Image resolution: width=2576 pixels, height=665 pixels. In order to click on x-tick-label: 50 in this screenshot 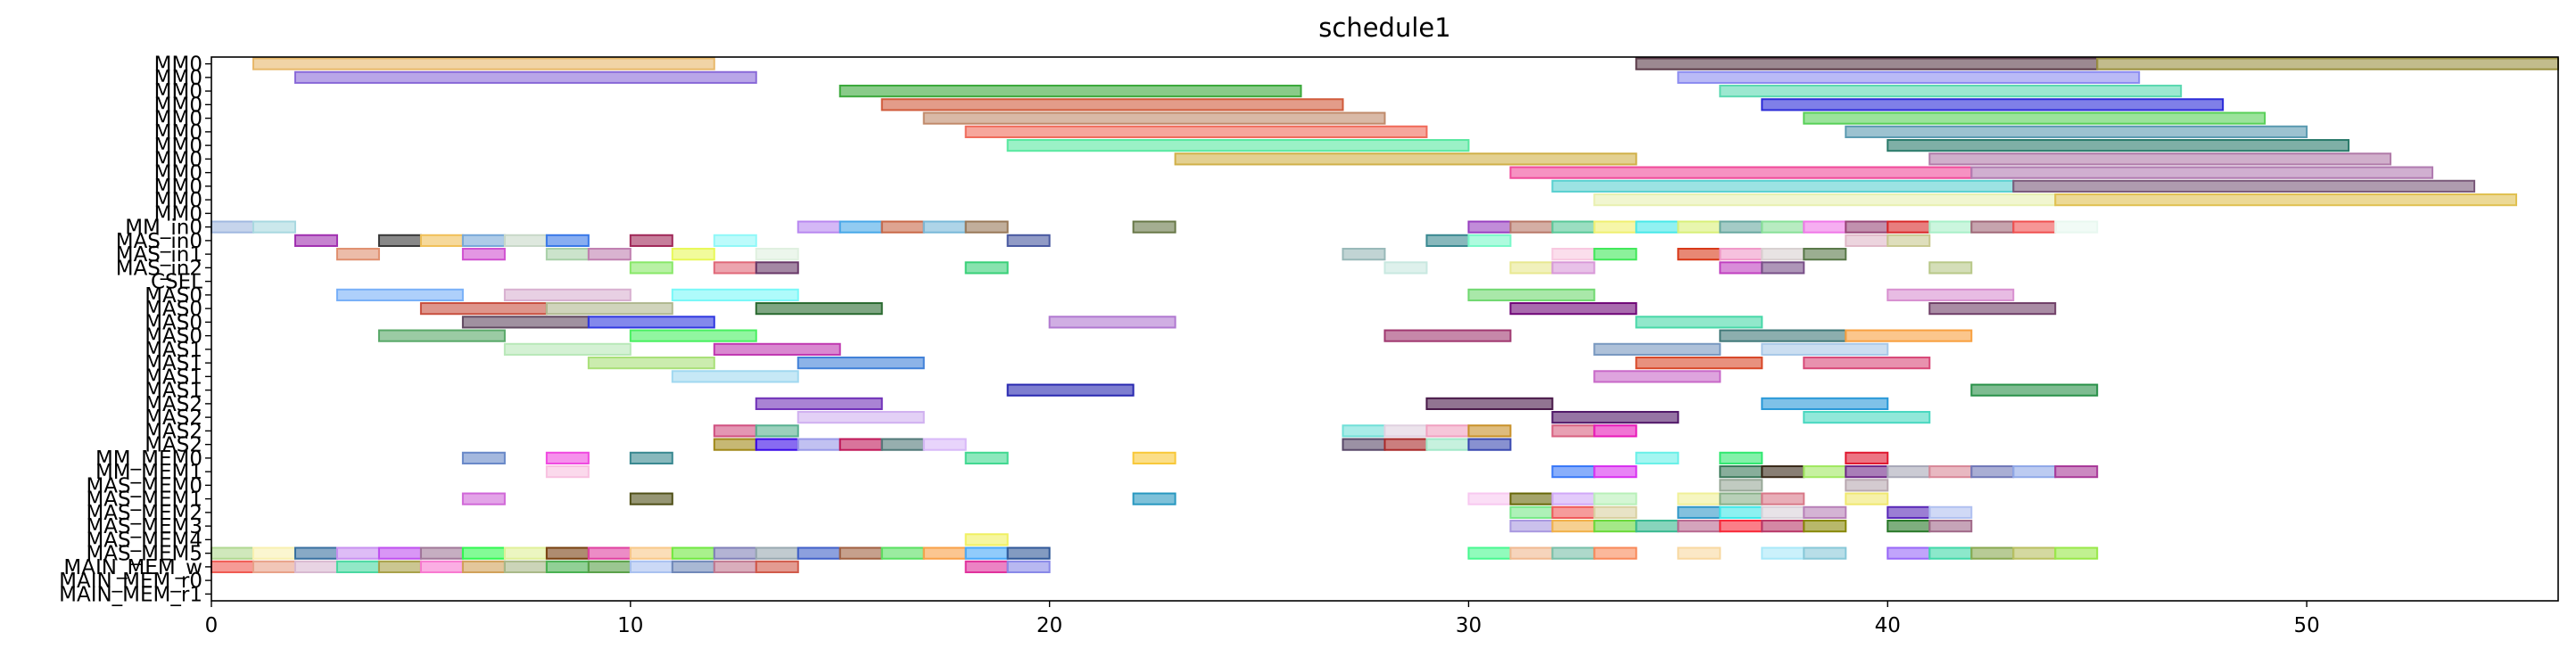, I will do `click(2306, 626)`.